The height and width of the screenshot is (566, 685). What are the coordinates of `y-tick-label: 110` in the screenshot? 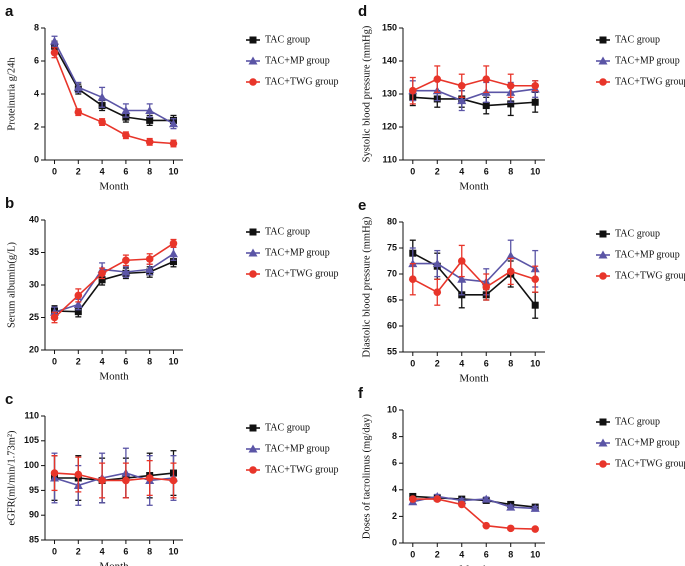 It's located at (31, 415).